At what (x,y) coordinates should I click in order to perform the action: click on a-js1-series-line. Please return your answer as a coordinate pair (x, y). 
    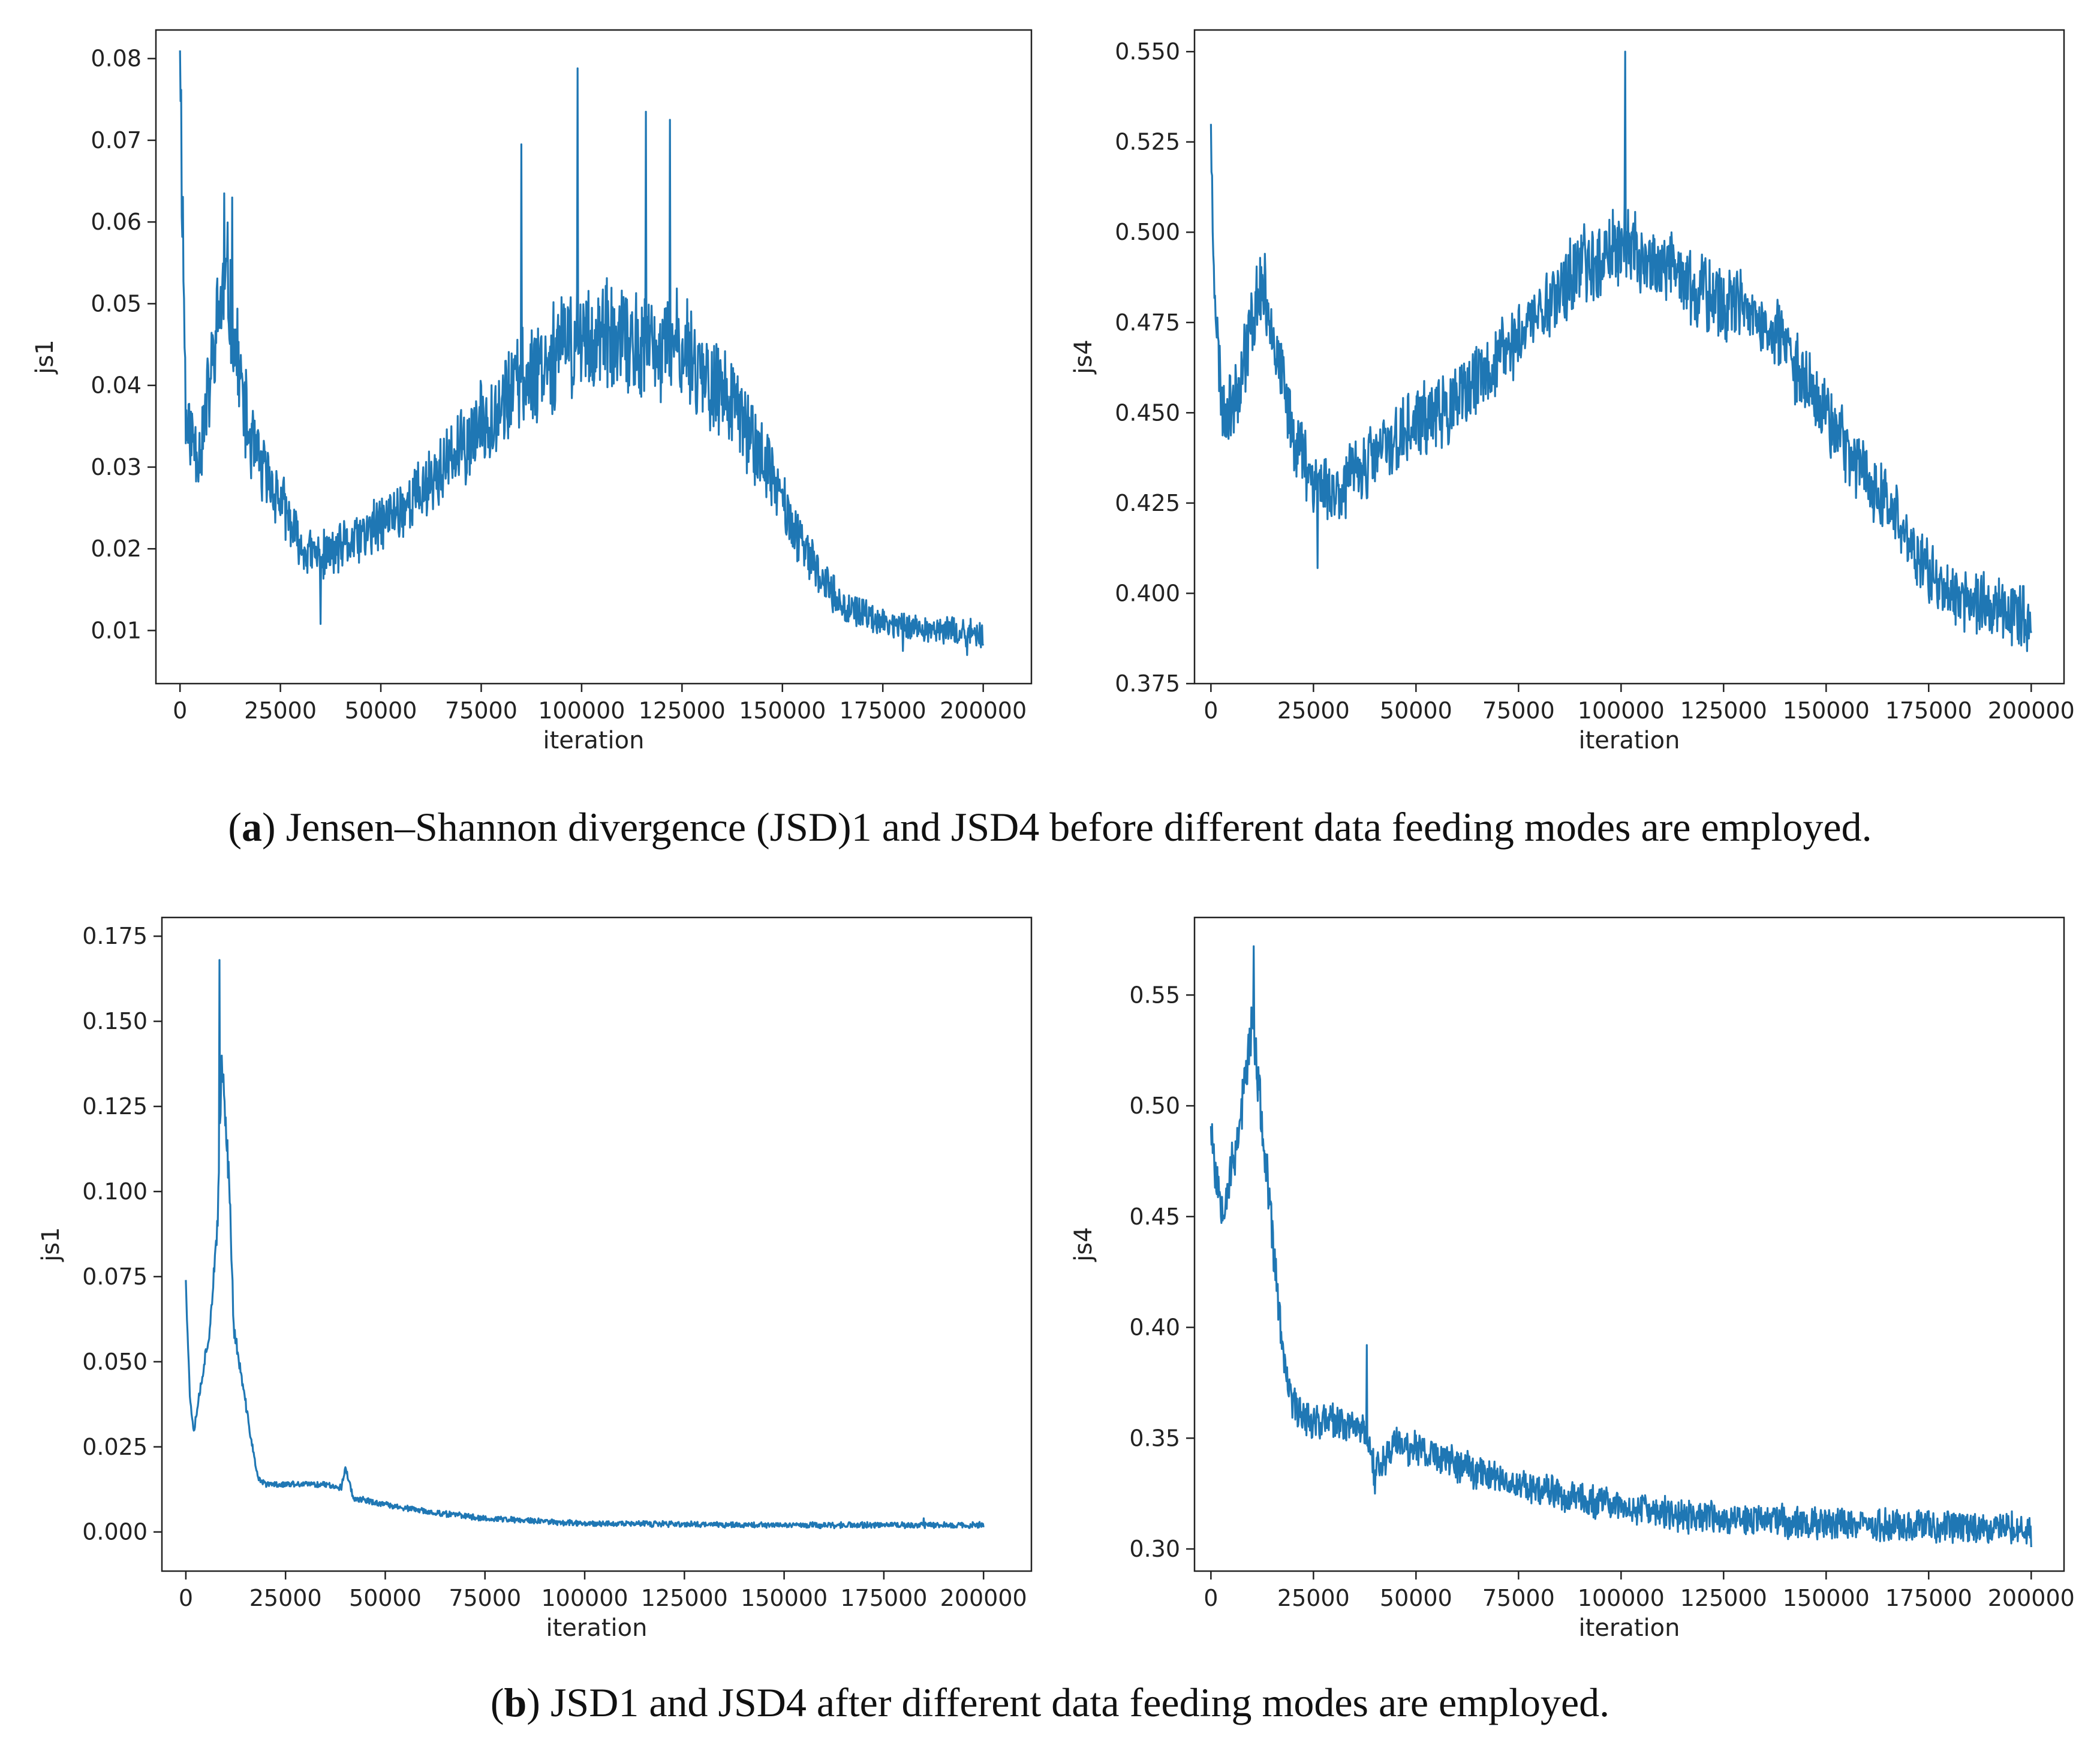
    Looking at the image, I should click on (582, 353).